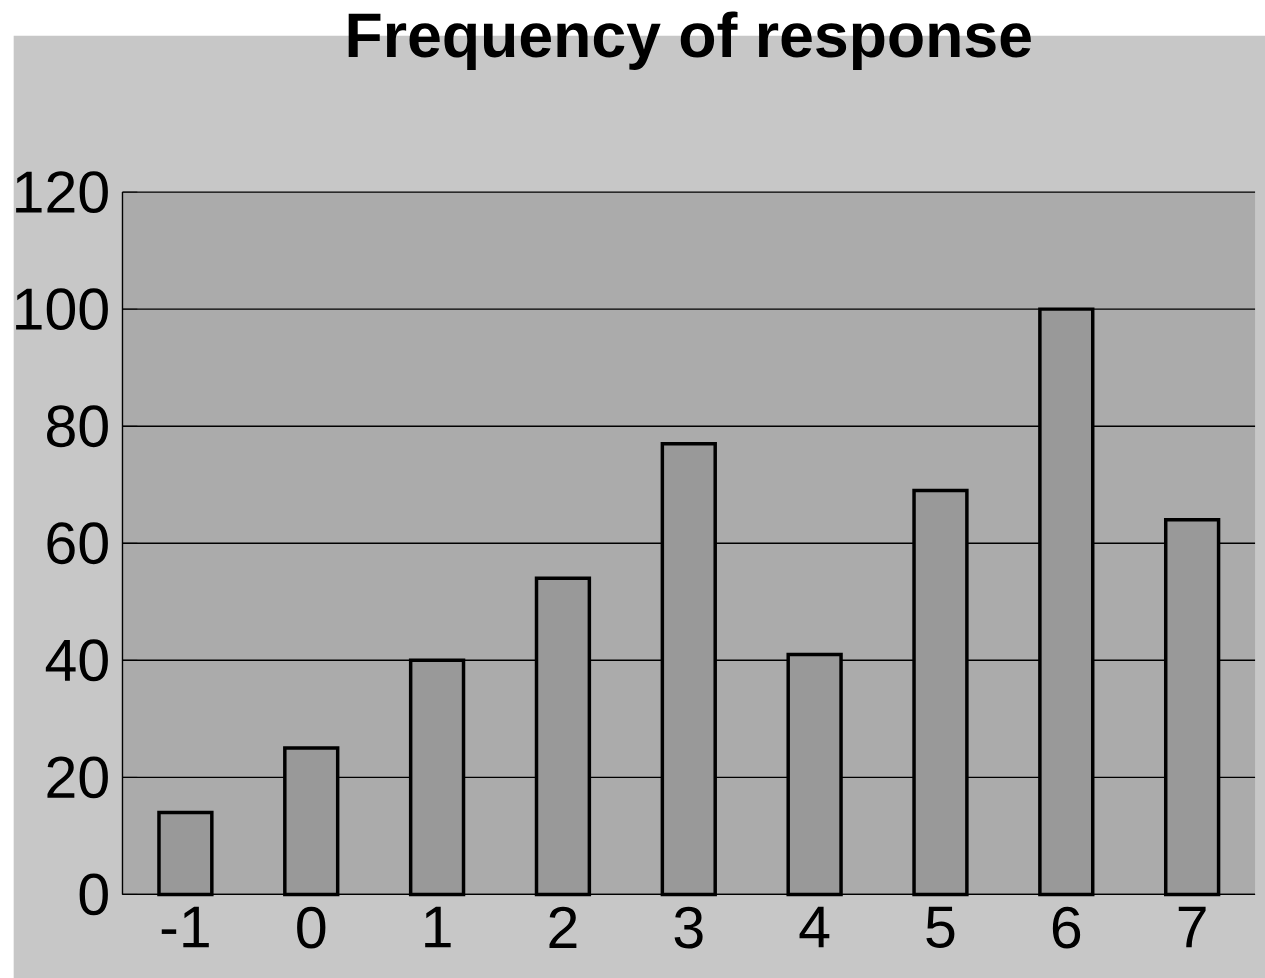  Describe the element at coordinates (689, 40) in the screenshot. I see `chart-title: Frequency of response` at that location.